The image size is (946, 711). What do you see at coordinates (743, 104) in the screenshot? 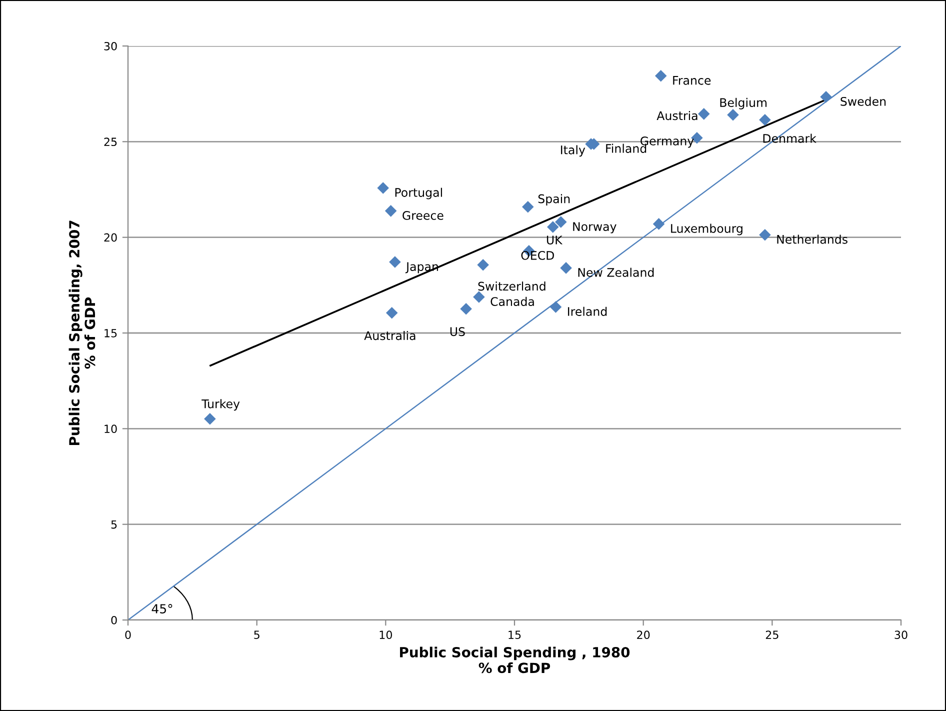
I see `annotation: Belgium` at bounding box center [743, 104].